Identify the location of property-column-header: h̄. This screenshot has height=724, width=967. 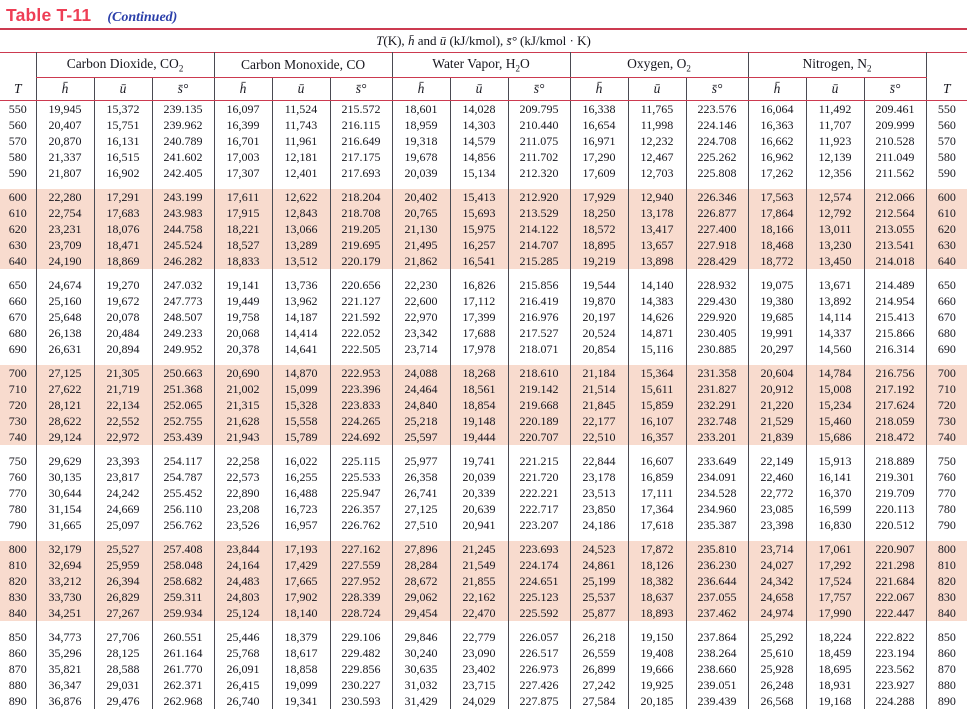
(421, 89).